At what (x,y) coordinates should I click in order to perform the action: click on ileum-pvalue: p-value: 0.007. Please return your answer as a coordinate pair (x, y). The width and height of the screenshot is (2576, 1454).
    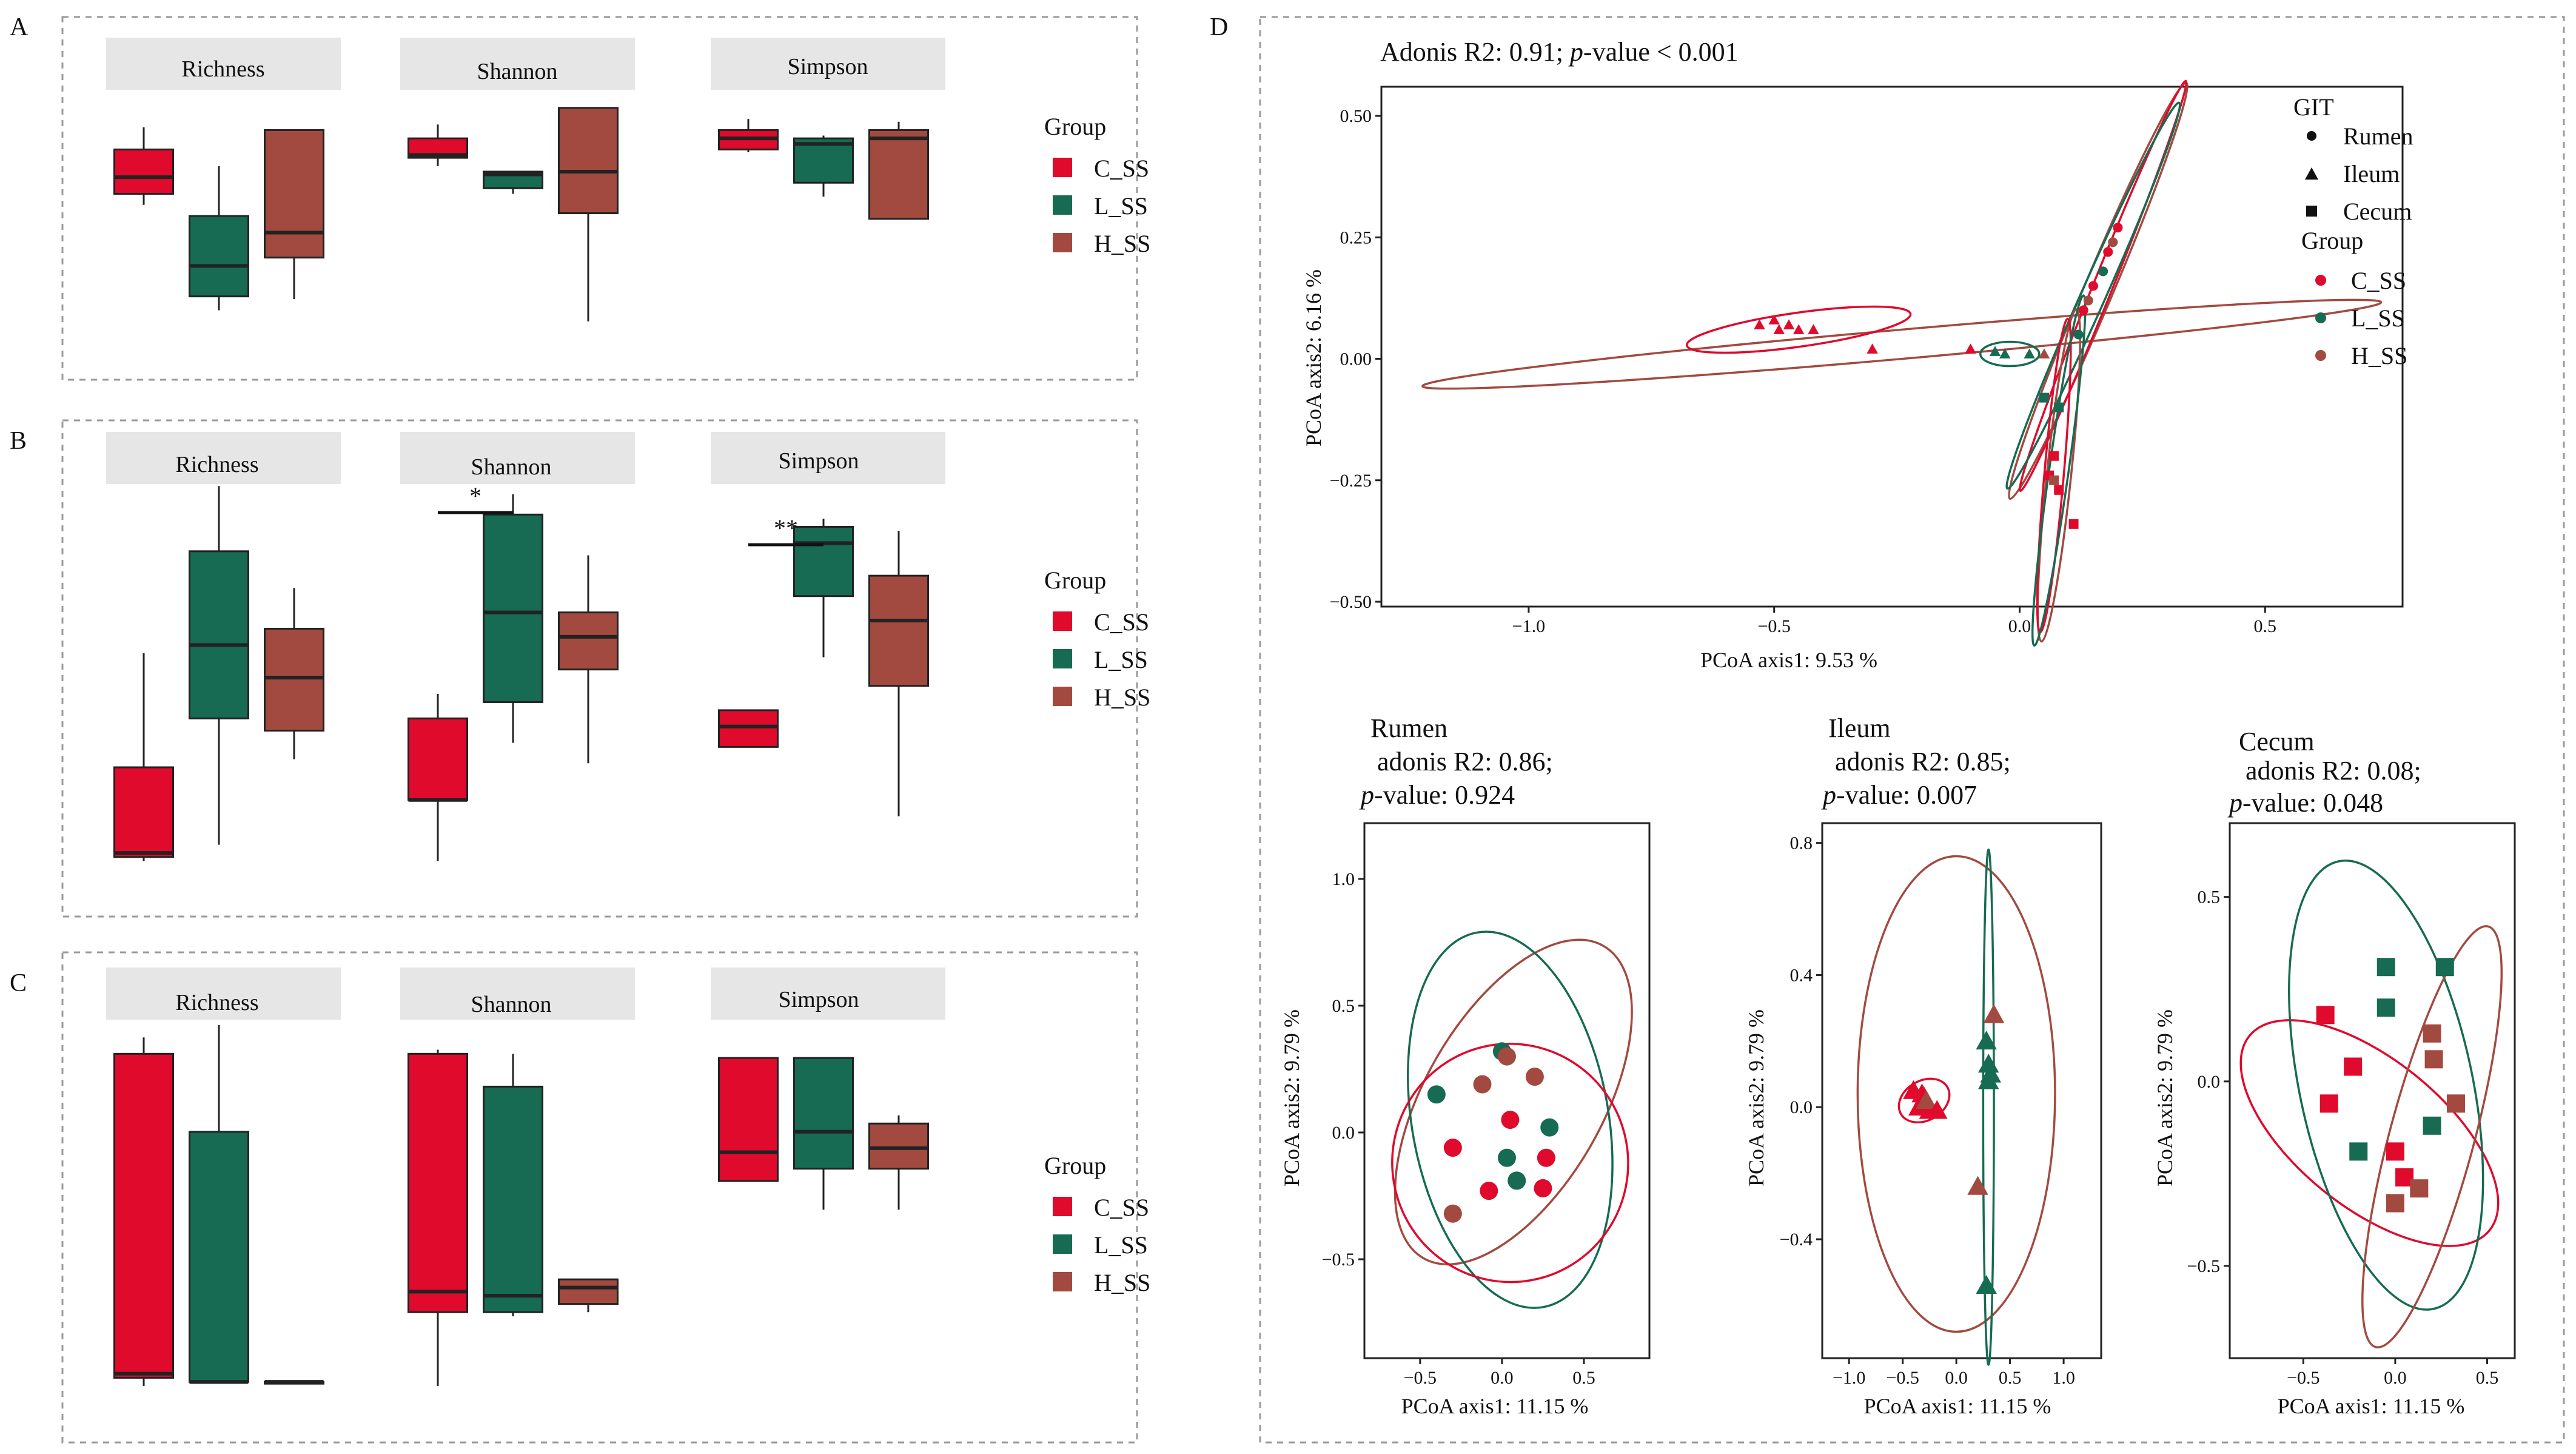
    Looking at the image, I should click on (1899, 795).